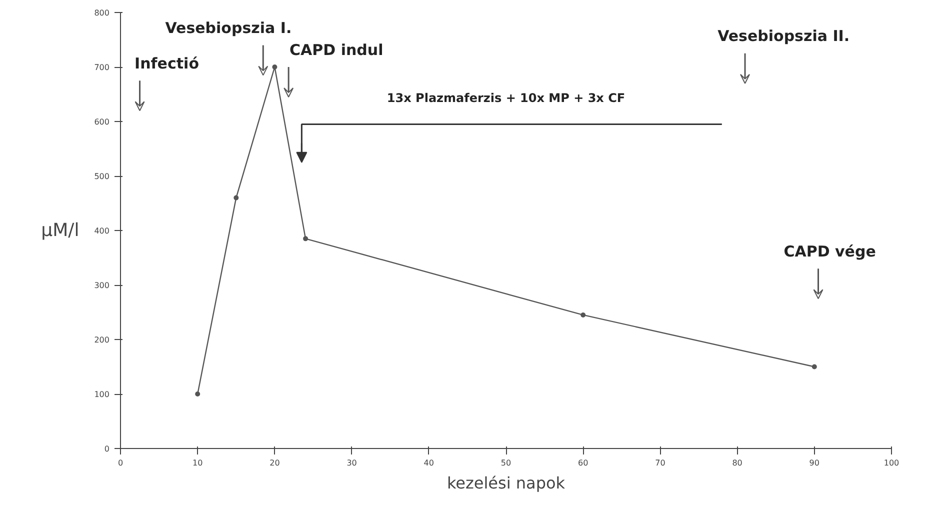  I want to click on y-tick-label: 500, so click(102, 176).